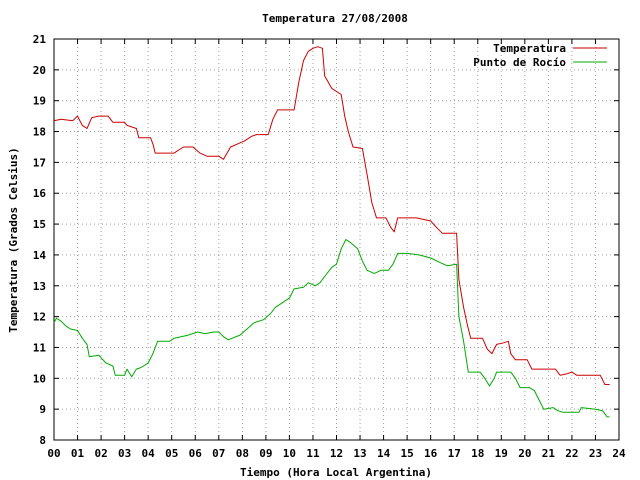 Image resolution: width=640 pixels, height=480 pixels. Describe the element at coordinates (39, 317) in the screenshot. I see `y-tick-label: 12` at that location.